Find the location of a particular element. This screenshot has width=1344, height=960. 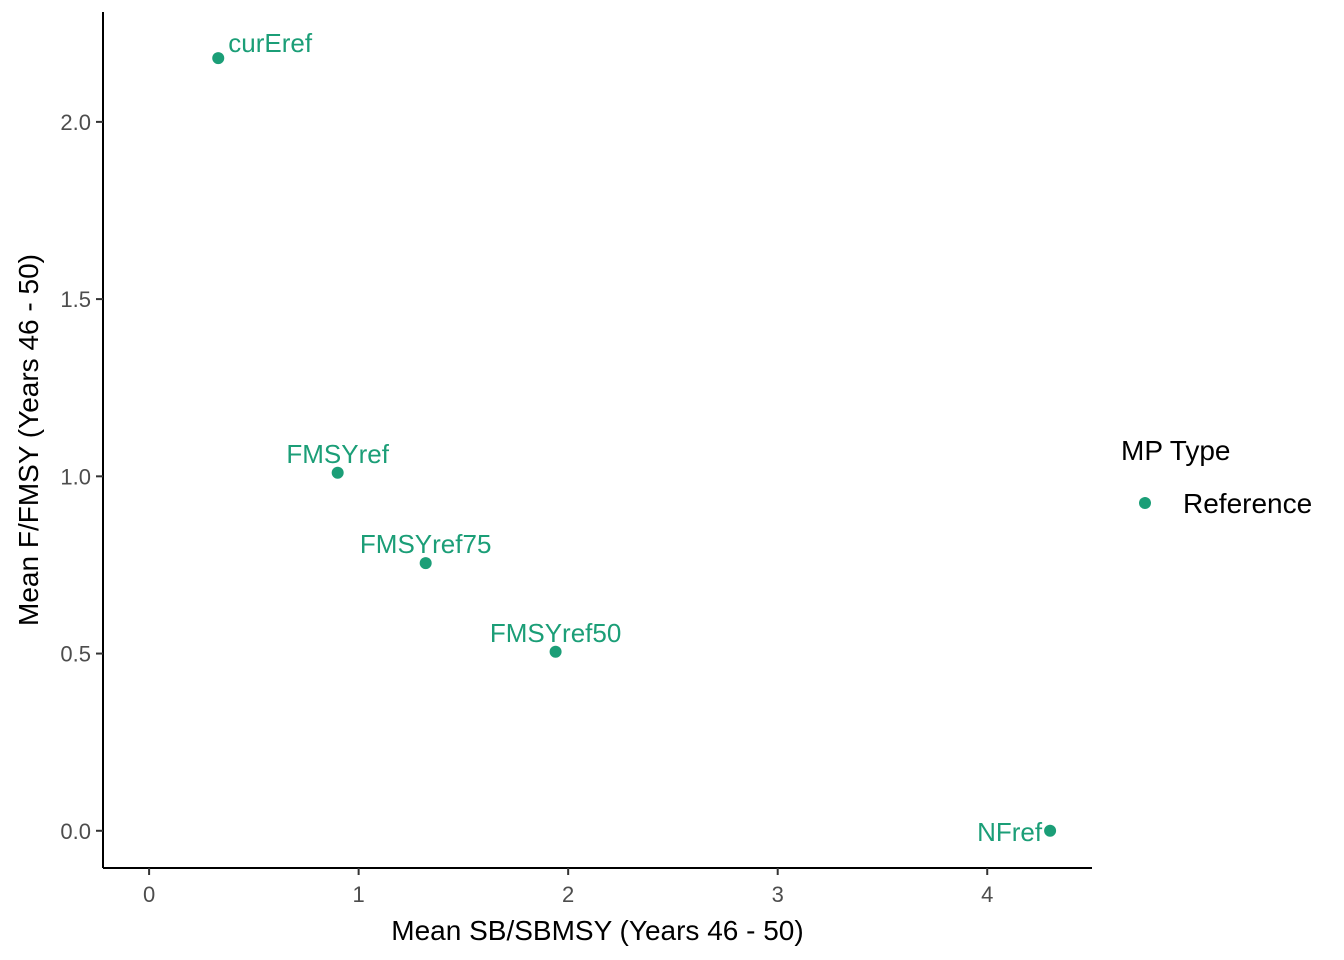

x-ticks: 0 1 2 3 4 is located at coordinates (568, 887).